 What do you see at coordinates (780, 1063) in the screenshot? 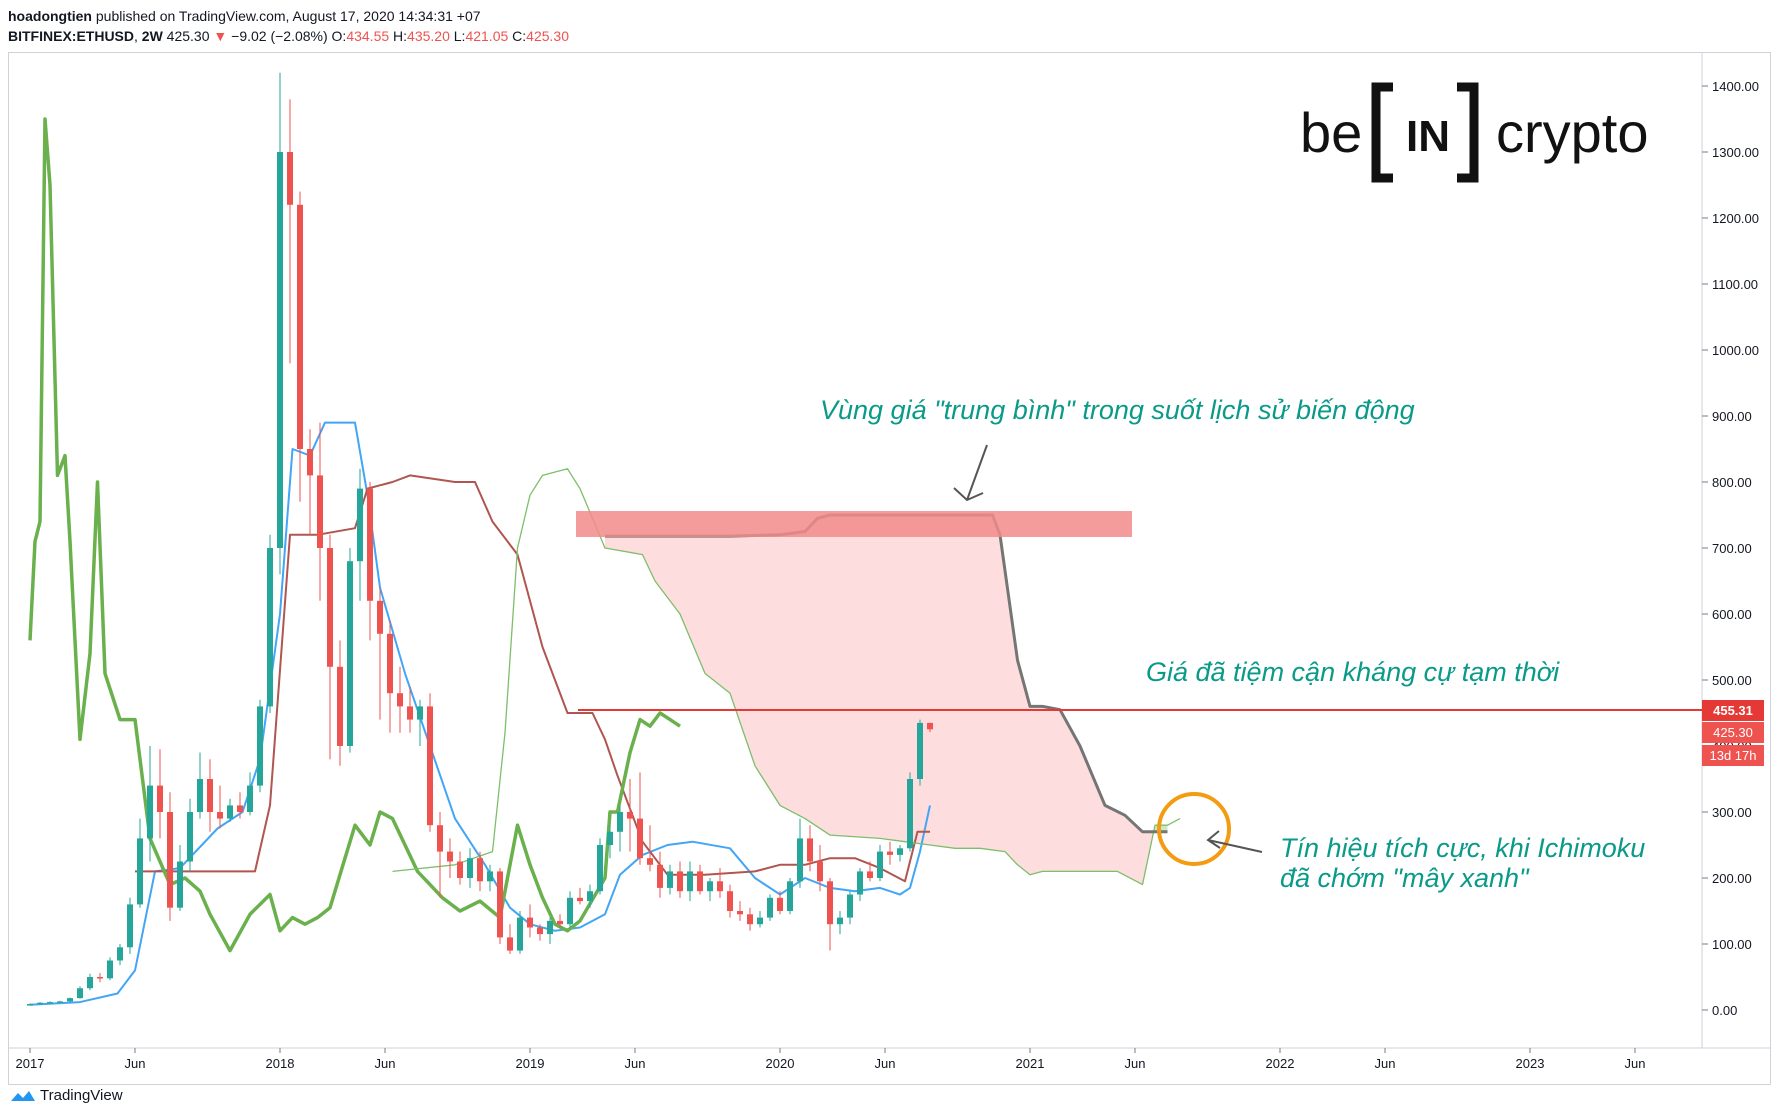
I see `x-tick-label: 2020` at bounding box center [780, 1063].